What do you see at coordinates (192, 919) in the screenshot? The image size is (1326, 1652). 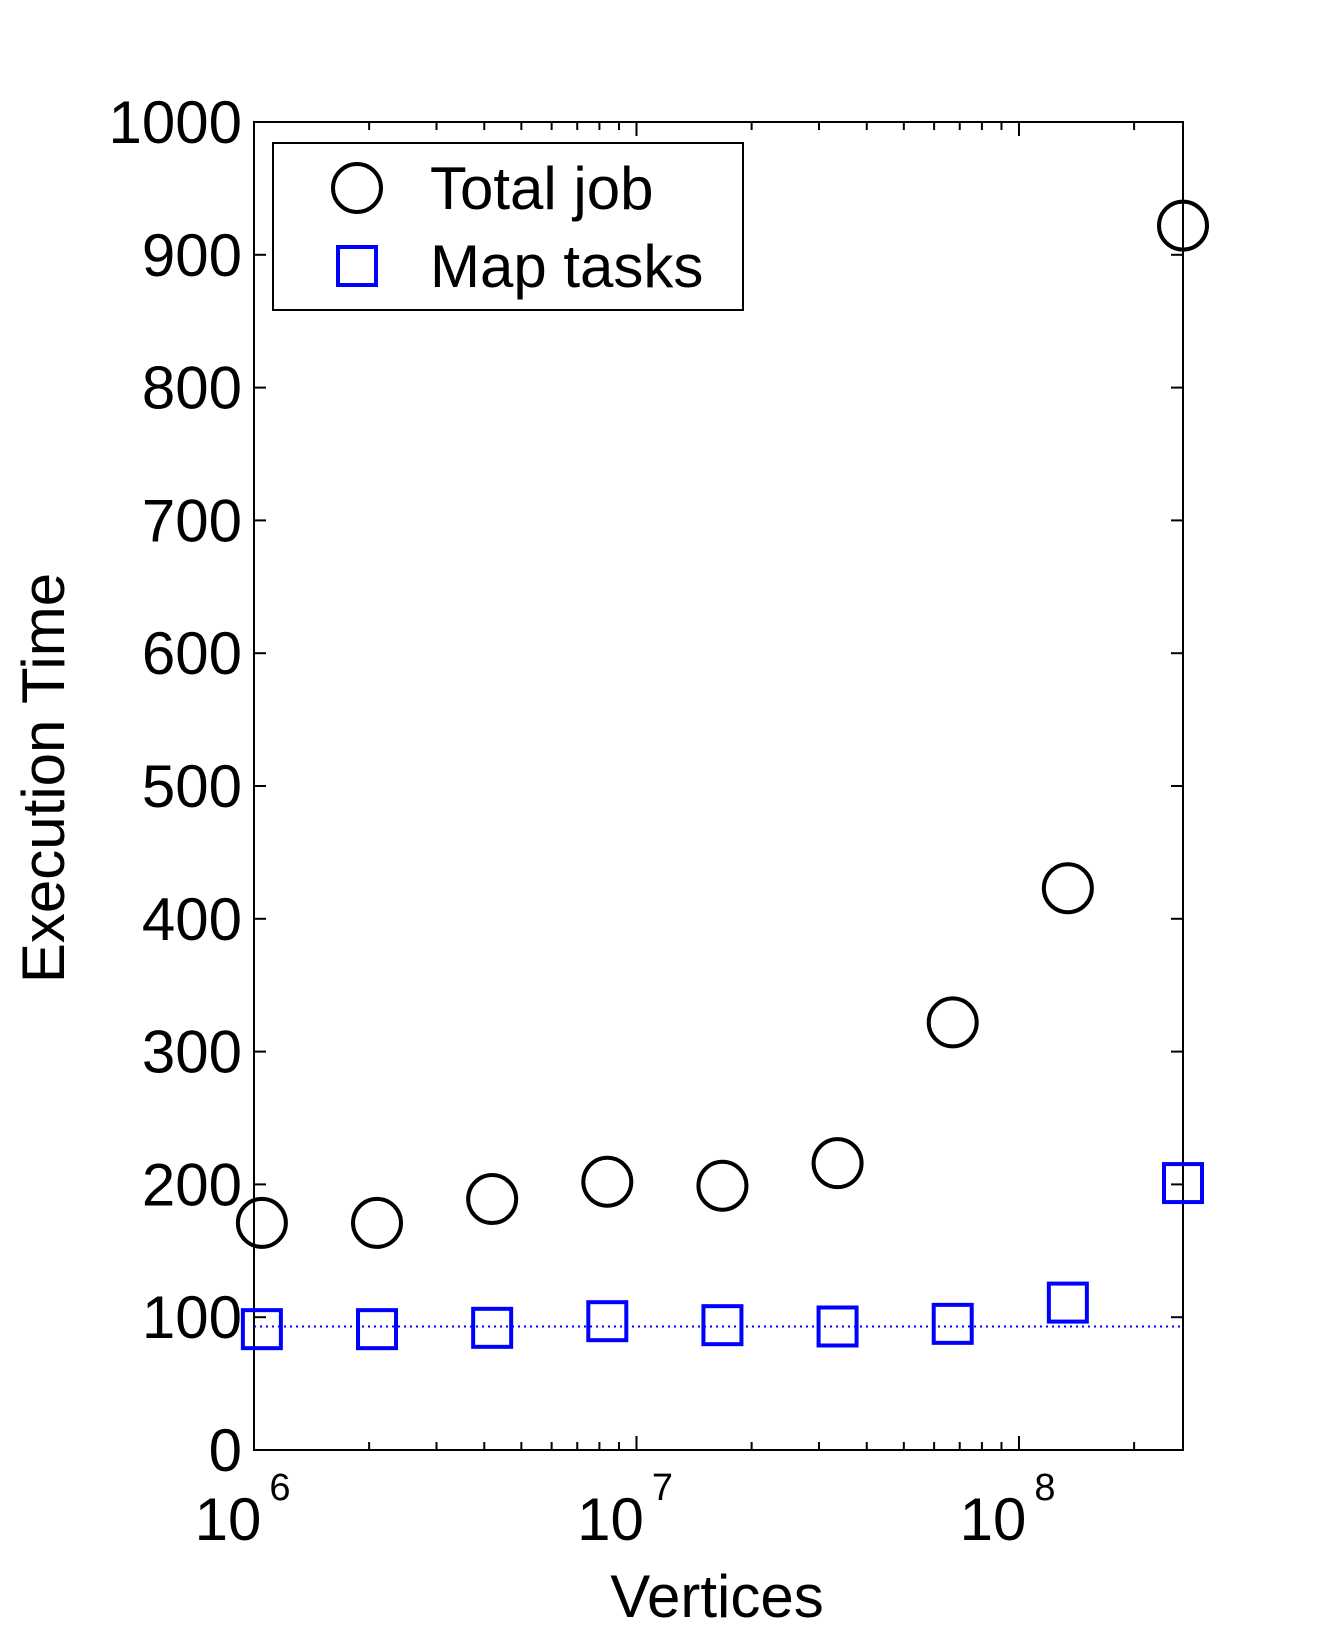 I see `y-tick-label: 400` at bounding box center [192, 919].